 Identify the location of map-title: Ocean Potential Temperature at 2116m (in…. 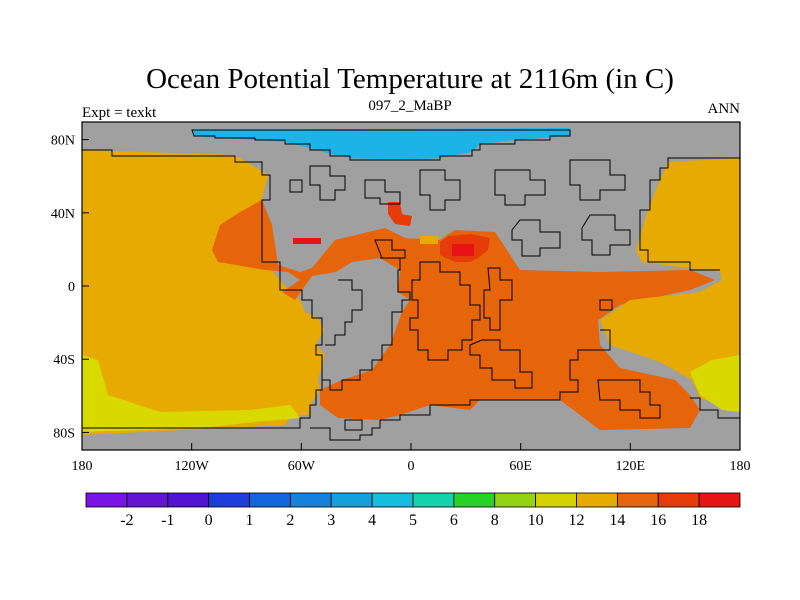
(410, 79).